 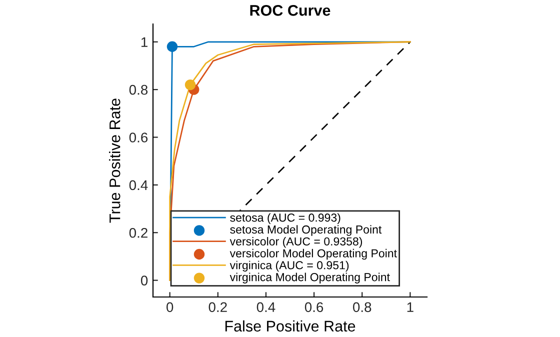 I want to click on x-tick-label: 0.4, so click(x=266, y=307).